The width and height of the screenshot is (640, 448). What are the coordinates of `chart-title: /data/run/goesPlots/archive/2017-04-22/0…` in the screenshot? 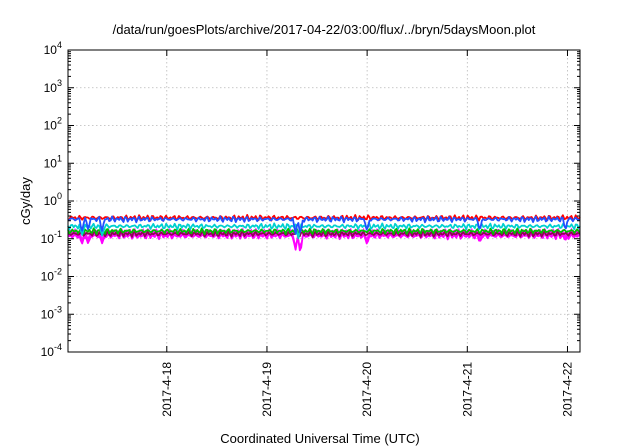 It's located at (324, 29).